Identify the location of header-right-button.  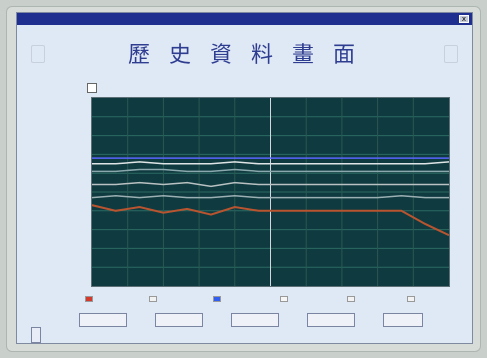
(451, 54).